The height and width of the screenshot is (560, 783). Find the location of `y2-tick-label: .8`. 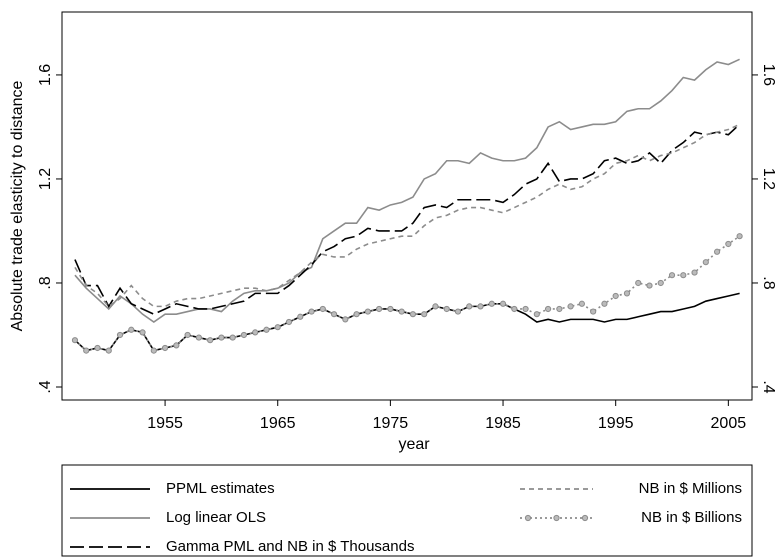

y2-tick-label: .8 is located at coordinates (768, 282).